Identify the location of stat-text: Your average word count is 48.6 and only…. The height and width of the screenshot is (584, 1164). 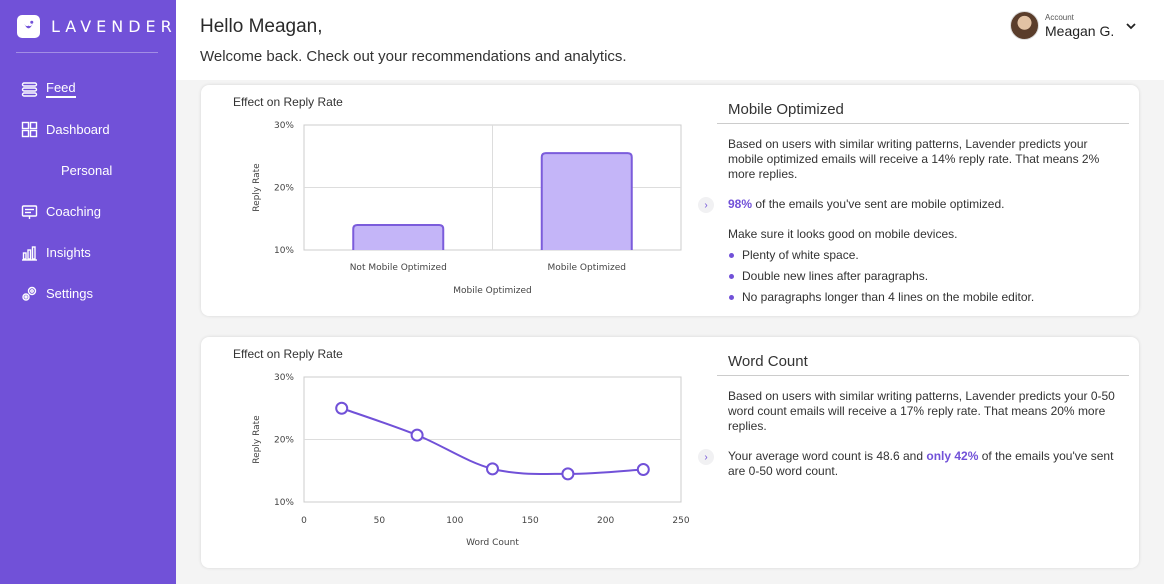
(925, 464).